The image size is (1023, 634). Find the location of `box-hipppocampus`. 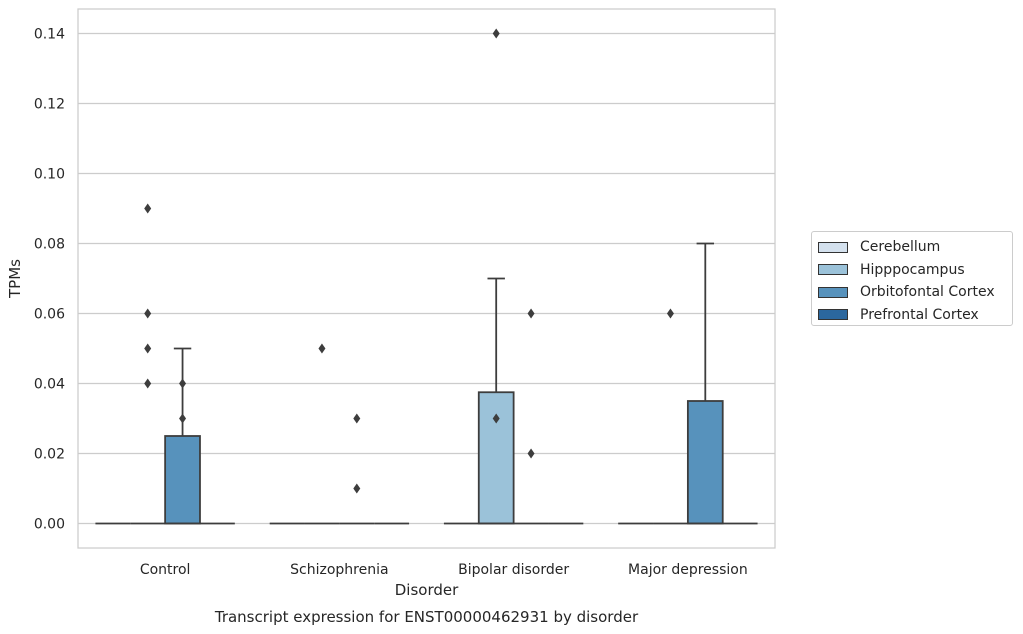

box-hipppocampus is located at coordinates (496, 401).